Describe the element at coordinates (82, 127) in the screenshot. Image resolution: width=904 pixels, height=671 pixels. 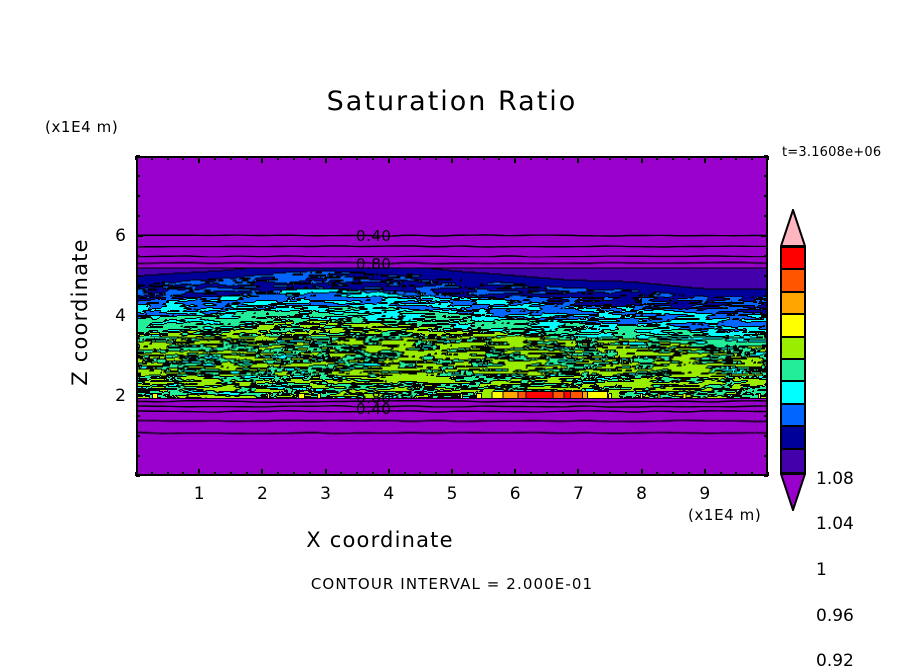
I see `y-axis-unit-label: (x1E4 m)` at that location.